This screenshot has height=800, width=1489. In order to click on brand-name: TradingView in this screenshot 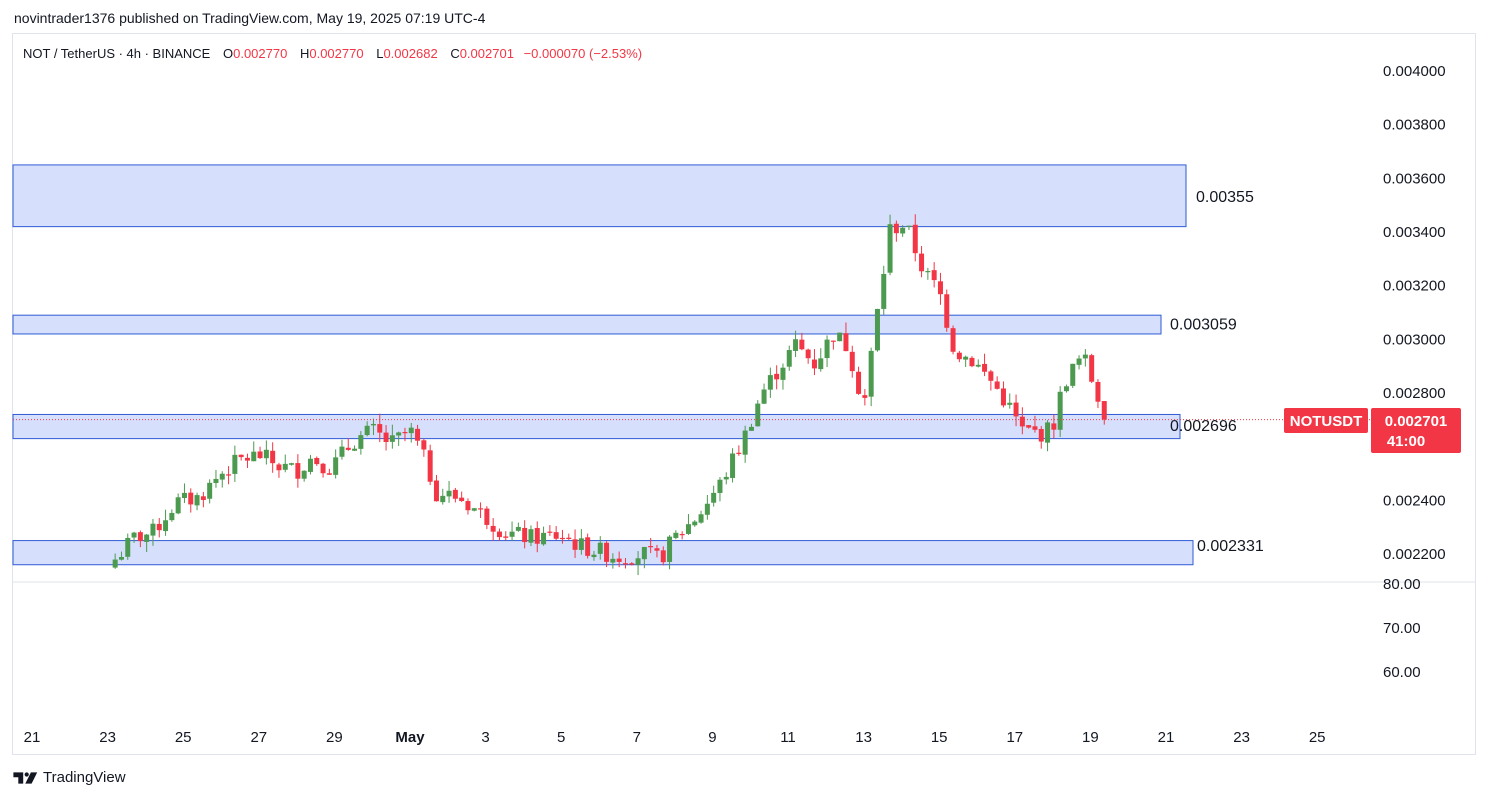, I will do `click(84, 777)`.